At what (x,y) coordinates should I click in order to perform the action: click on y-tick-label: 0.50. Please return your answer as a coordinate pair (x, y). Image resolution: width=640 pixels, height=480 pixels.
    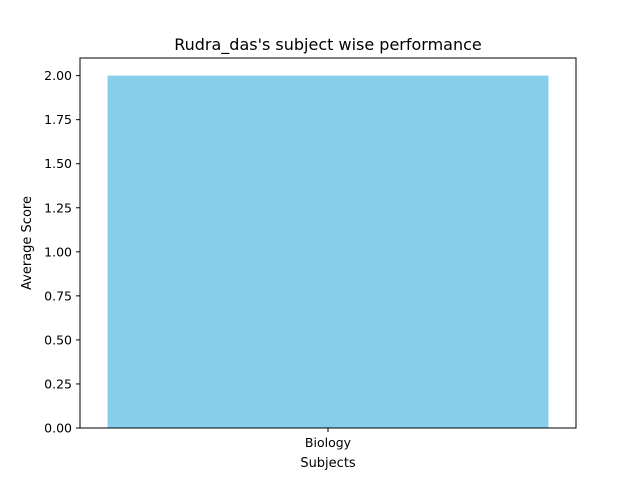
    Looking at the image, I should click on (58, 339).